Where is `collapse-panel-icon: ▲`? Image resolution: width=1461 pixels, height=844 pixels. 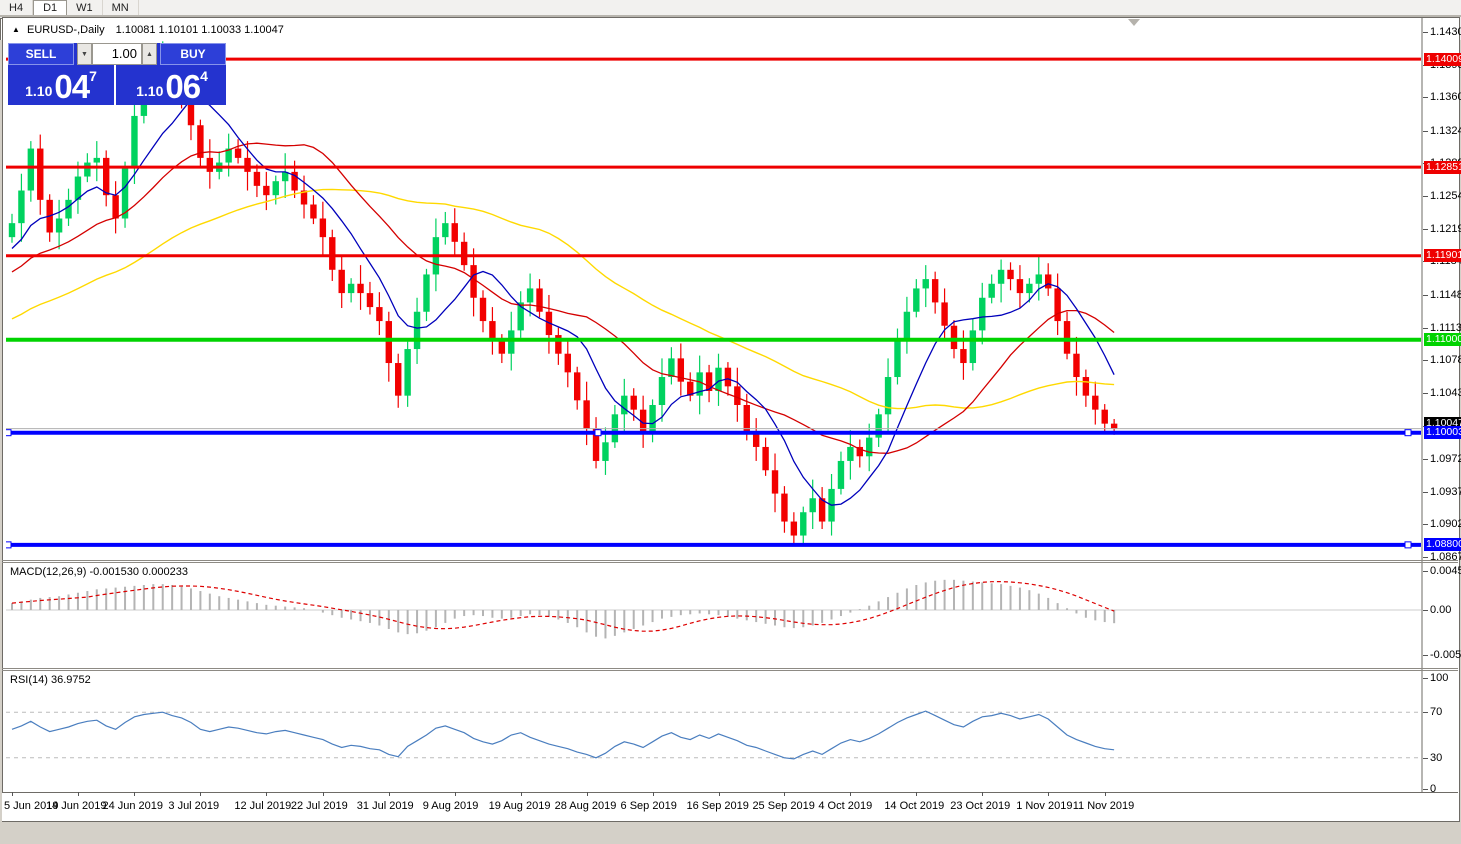 collapse-panel-icon: ▲ is located at coordinates (16, 29).